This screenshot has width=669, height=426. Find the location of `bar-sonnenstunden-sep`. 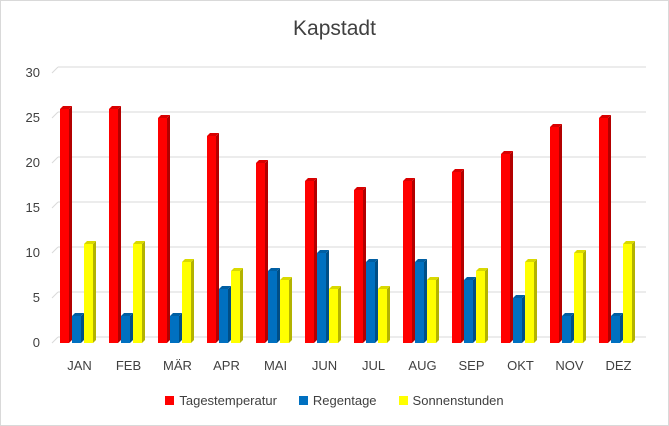

bar-sonnenstunden-sep is located at coordinates (480, 307).